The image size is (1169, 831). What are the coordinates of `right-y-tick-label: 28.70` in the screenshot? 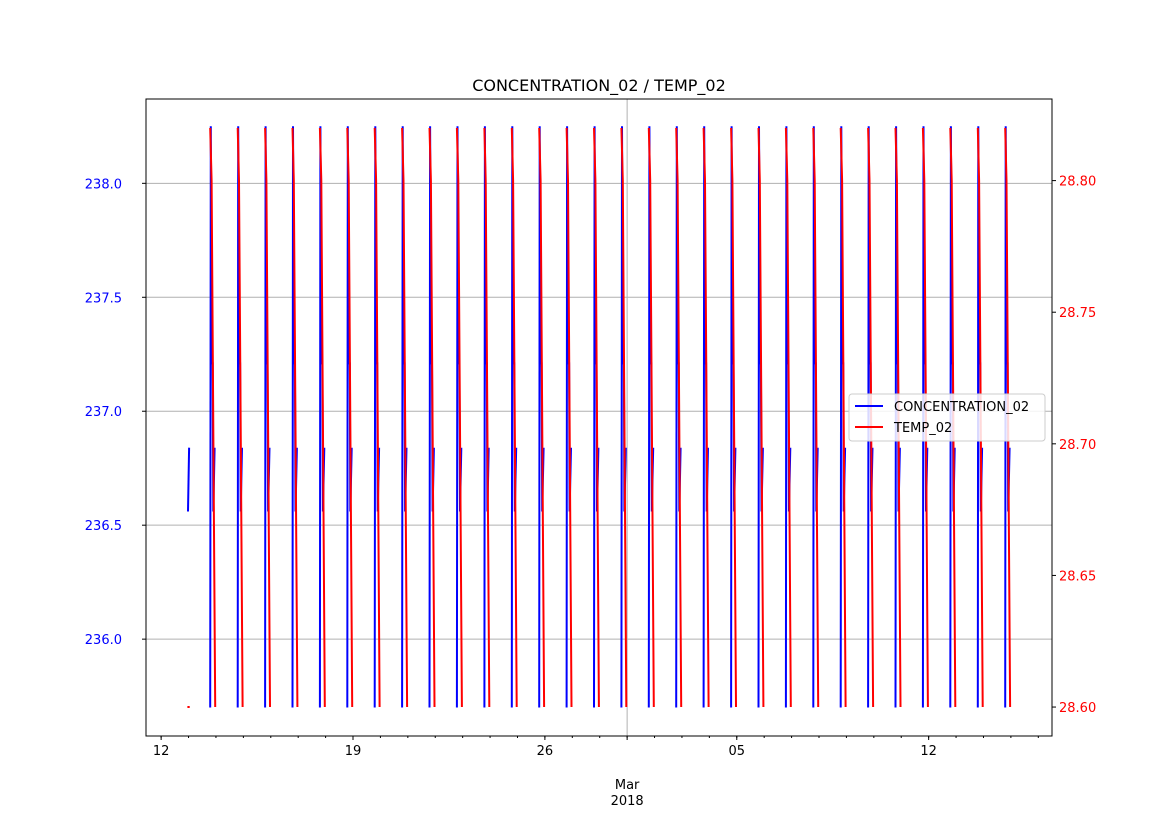 It's located at (1077, 445).